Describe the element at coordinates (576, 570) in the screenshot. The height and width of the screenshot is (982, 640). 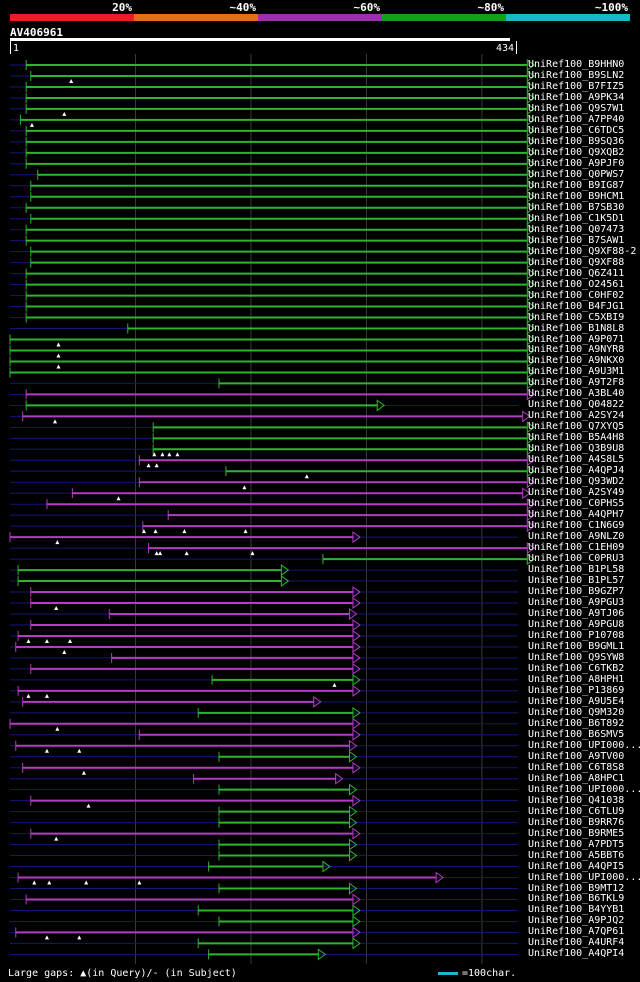
I see `hit-name-link: UniRef100_B1PL58` at that location.